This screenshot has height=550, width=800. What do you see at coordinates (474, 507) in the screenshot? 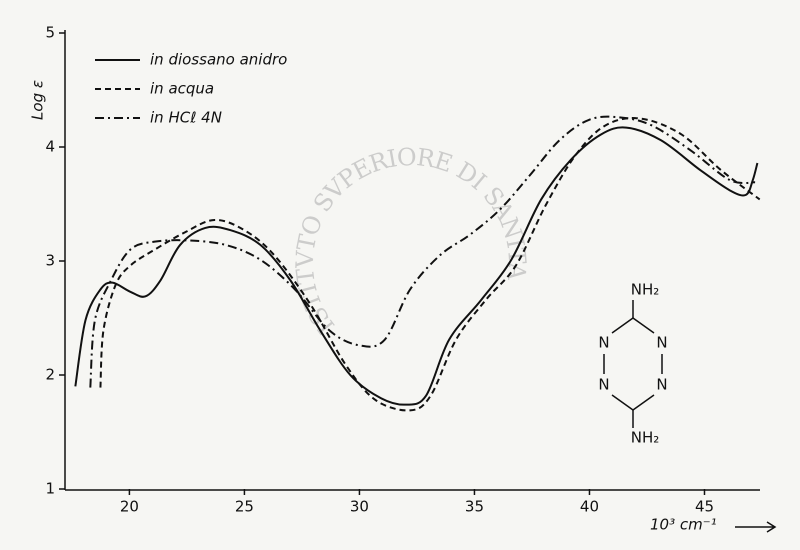
I see `x-tick-label: 35` at bounding box center [474, 507].